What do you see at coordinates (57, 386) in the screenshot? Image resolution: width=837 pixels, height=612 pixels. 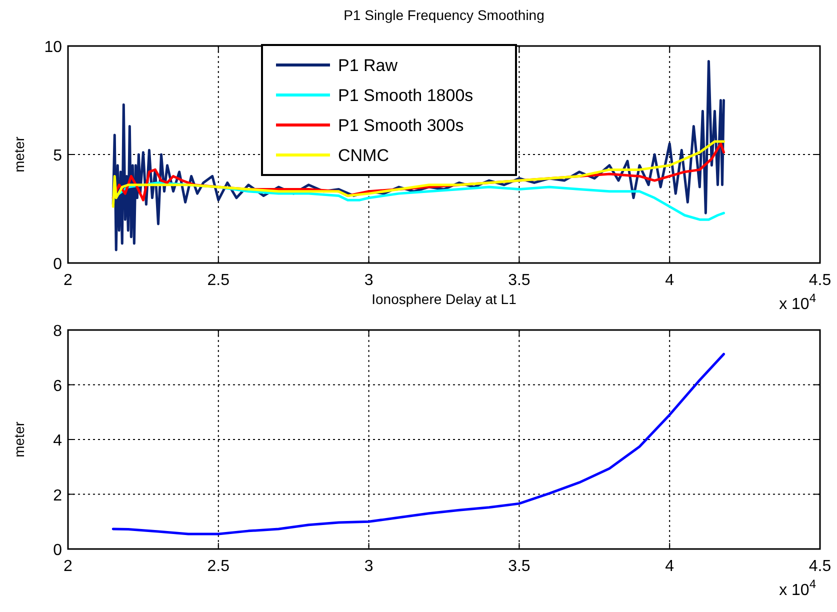 I see `y-tick-label: 6` at bounding box center [57, 386].